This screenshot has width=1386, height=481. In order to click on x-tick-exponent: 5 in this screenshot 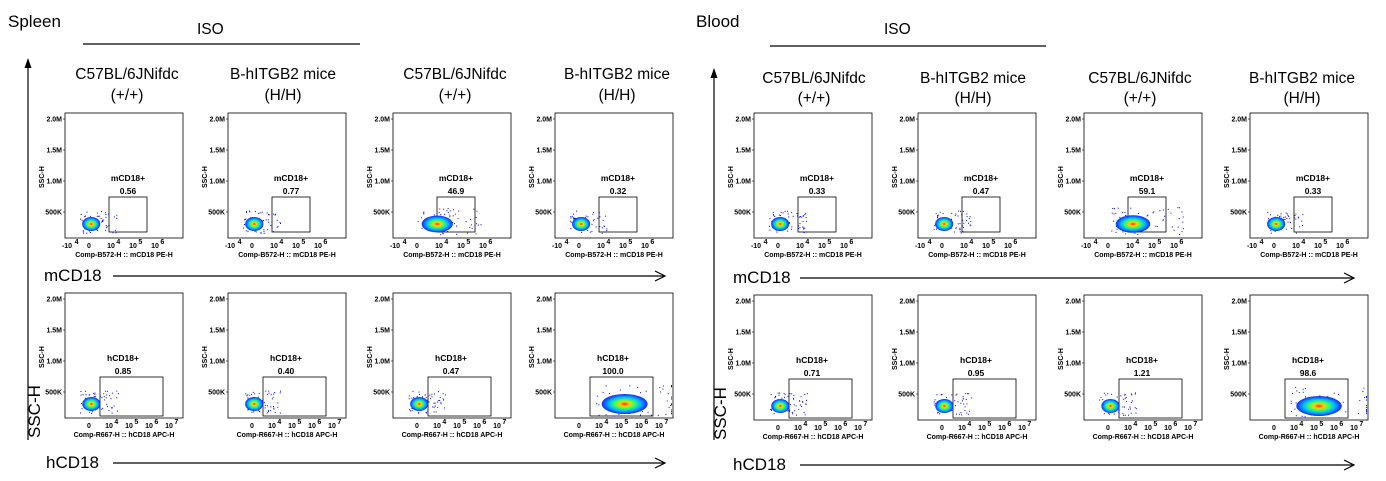, I will do `click(464, 422)`.